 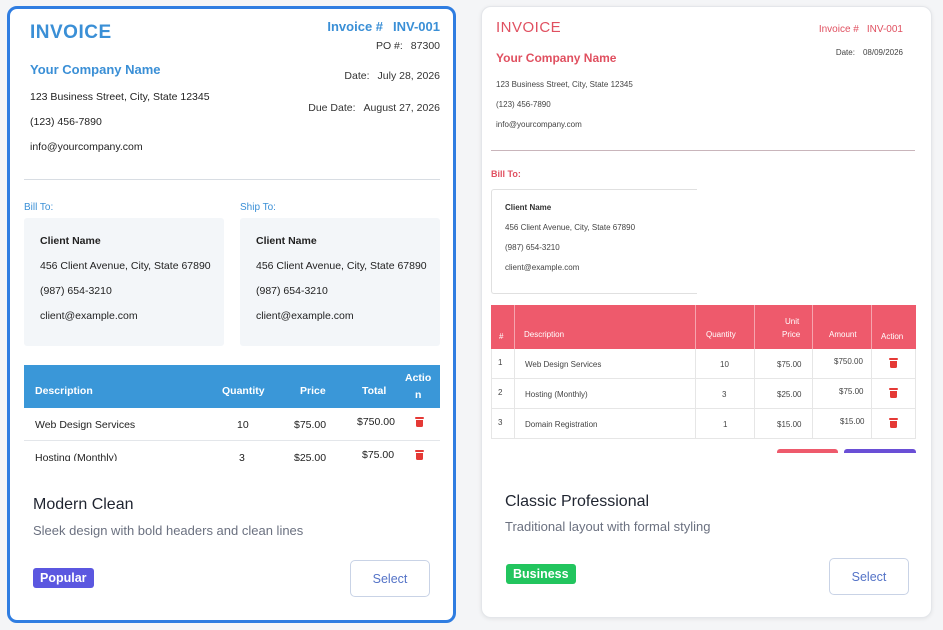 What do you see at coordinates (792, 321) in the screenshot?
I see `col-unit-price: Unit` at bounding box center [792, 321].